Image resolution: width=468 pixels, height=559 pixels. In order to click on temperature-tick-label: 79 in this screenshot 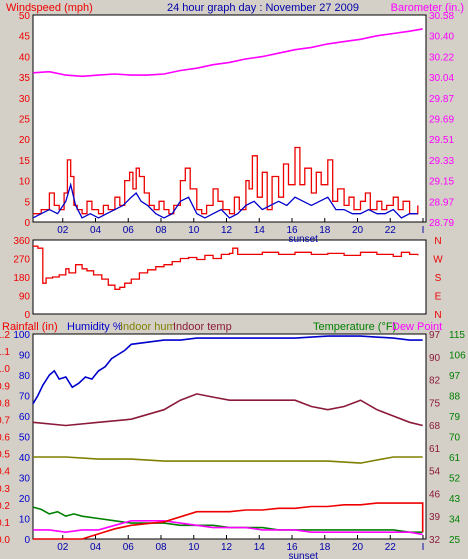, I will do `click(455, 417)`.